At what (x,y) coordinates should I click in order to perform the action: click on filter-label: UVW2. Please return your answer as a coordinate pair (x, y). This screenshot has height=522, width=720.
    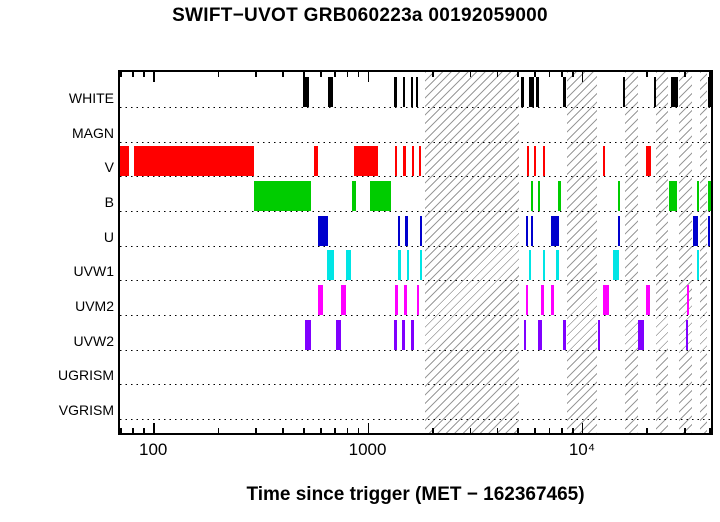
    Looking at the image, I should click on (93, 341).